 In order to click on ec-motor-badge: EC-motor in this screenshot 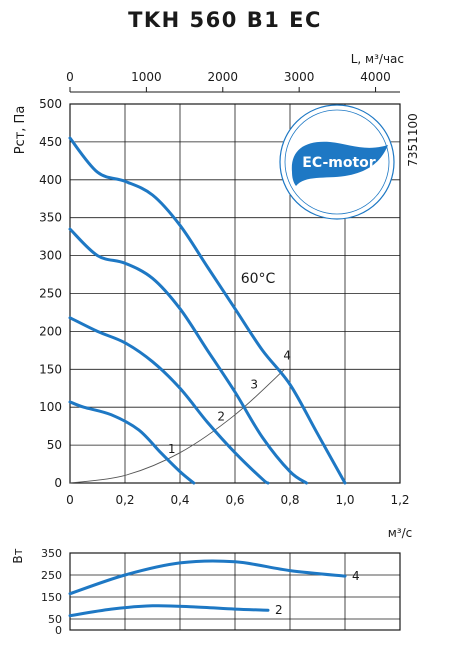, I will do `click(337, 162)`.